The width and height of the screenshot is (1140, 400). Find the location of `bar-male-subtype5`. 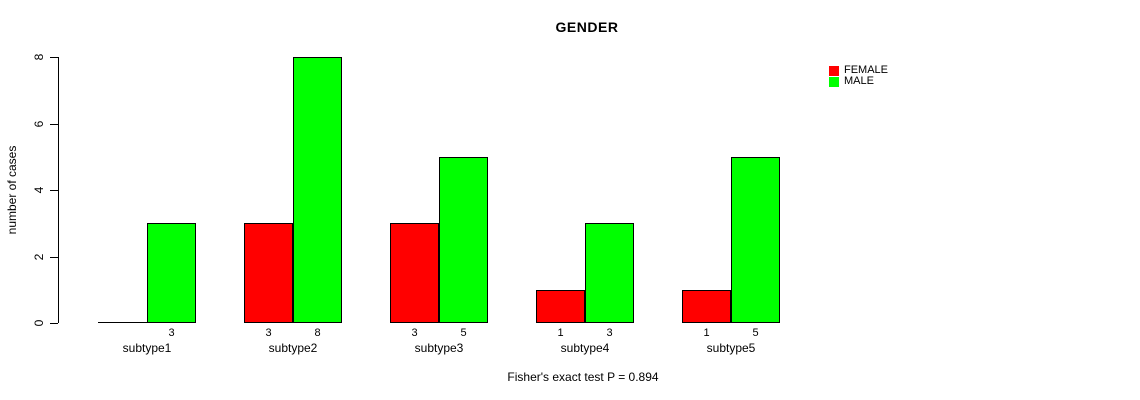

bar-male-subtype5 is located at coordinates (755, 240).